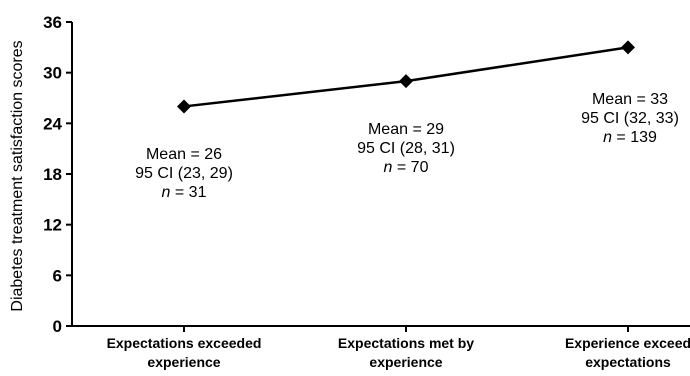 The width and height of the screenshot is (690, 376). I want to click on annotation-text: Mean = 29 95 CI (28, 31) n = 70, so click(406, 148).